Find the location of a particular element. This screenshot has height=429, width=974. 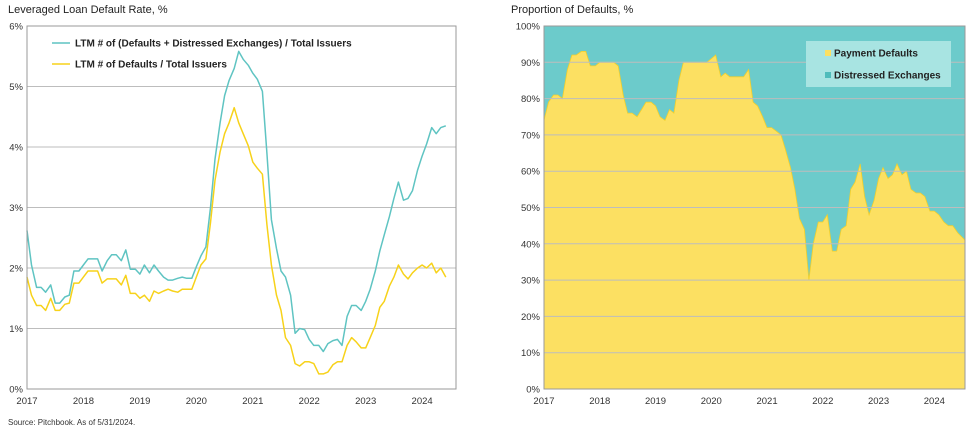

y-tick-label: 20% is located at coordinates (531, 317).